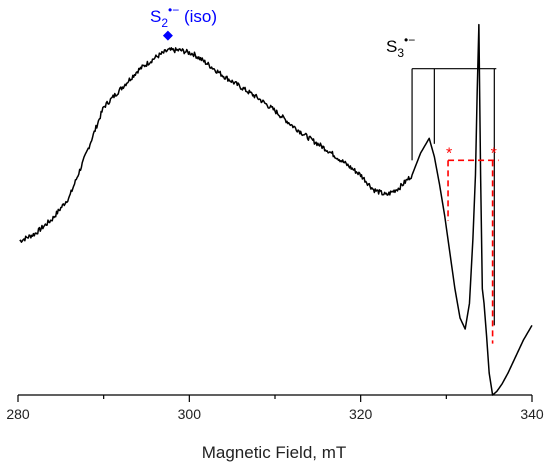 This screenshot has height=466, width=550. What do you see at coordinates (274, 452) in the screenshot?
I see `x-axis-title: Magnetic Field, mT` at bounding box center [274, 452].